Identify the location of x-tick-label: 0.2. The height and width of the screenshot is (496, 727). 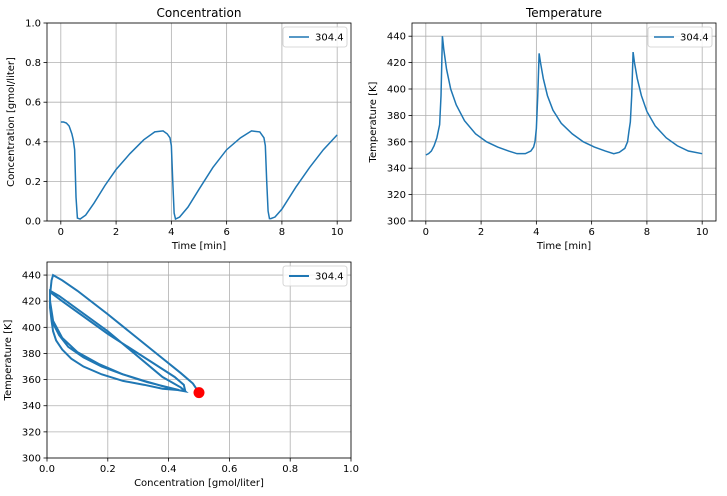
(108, 469).